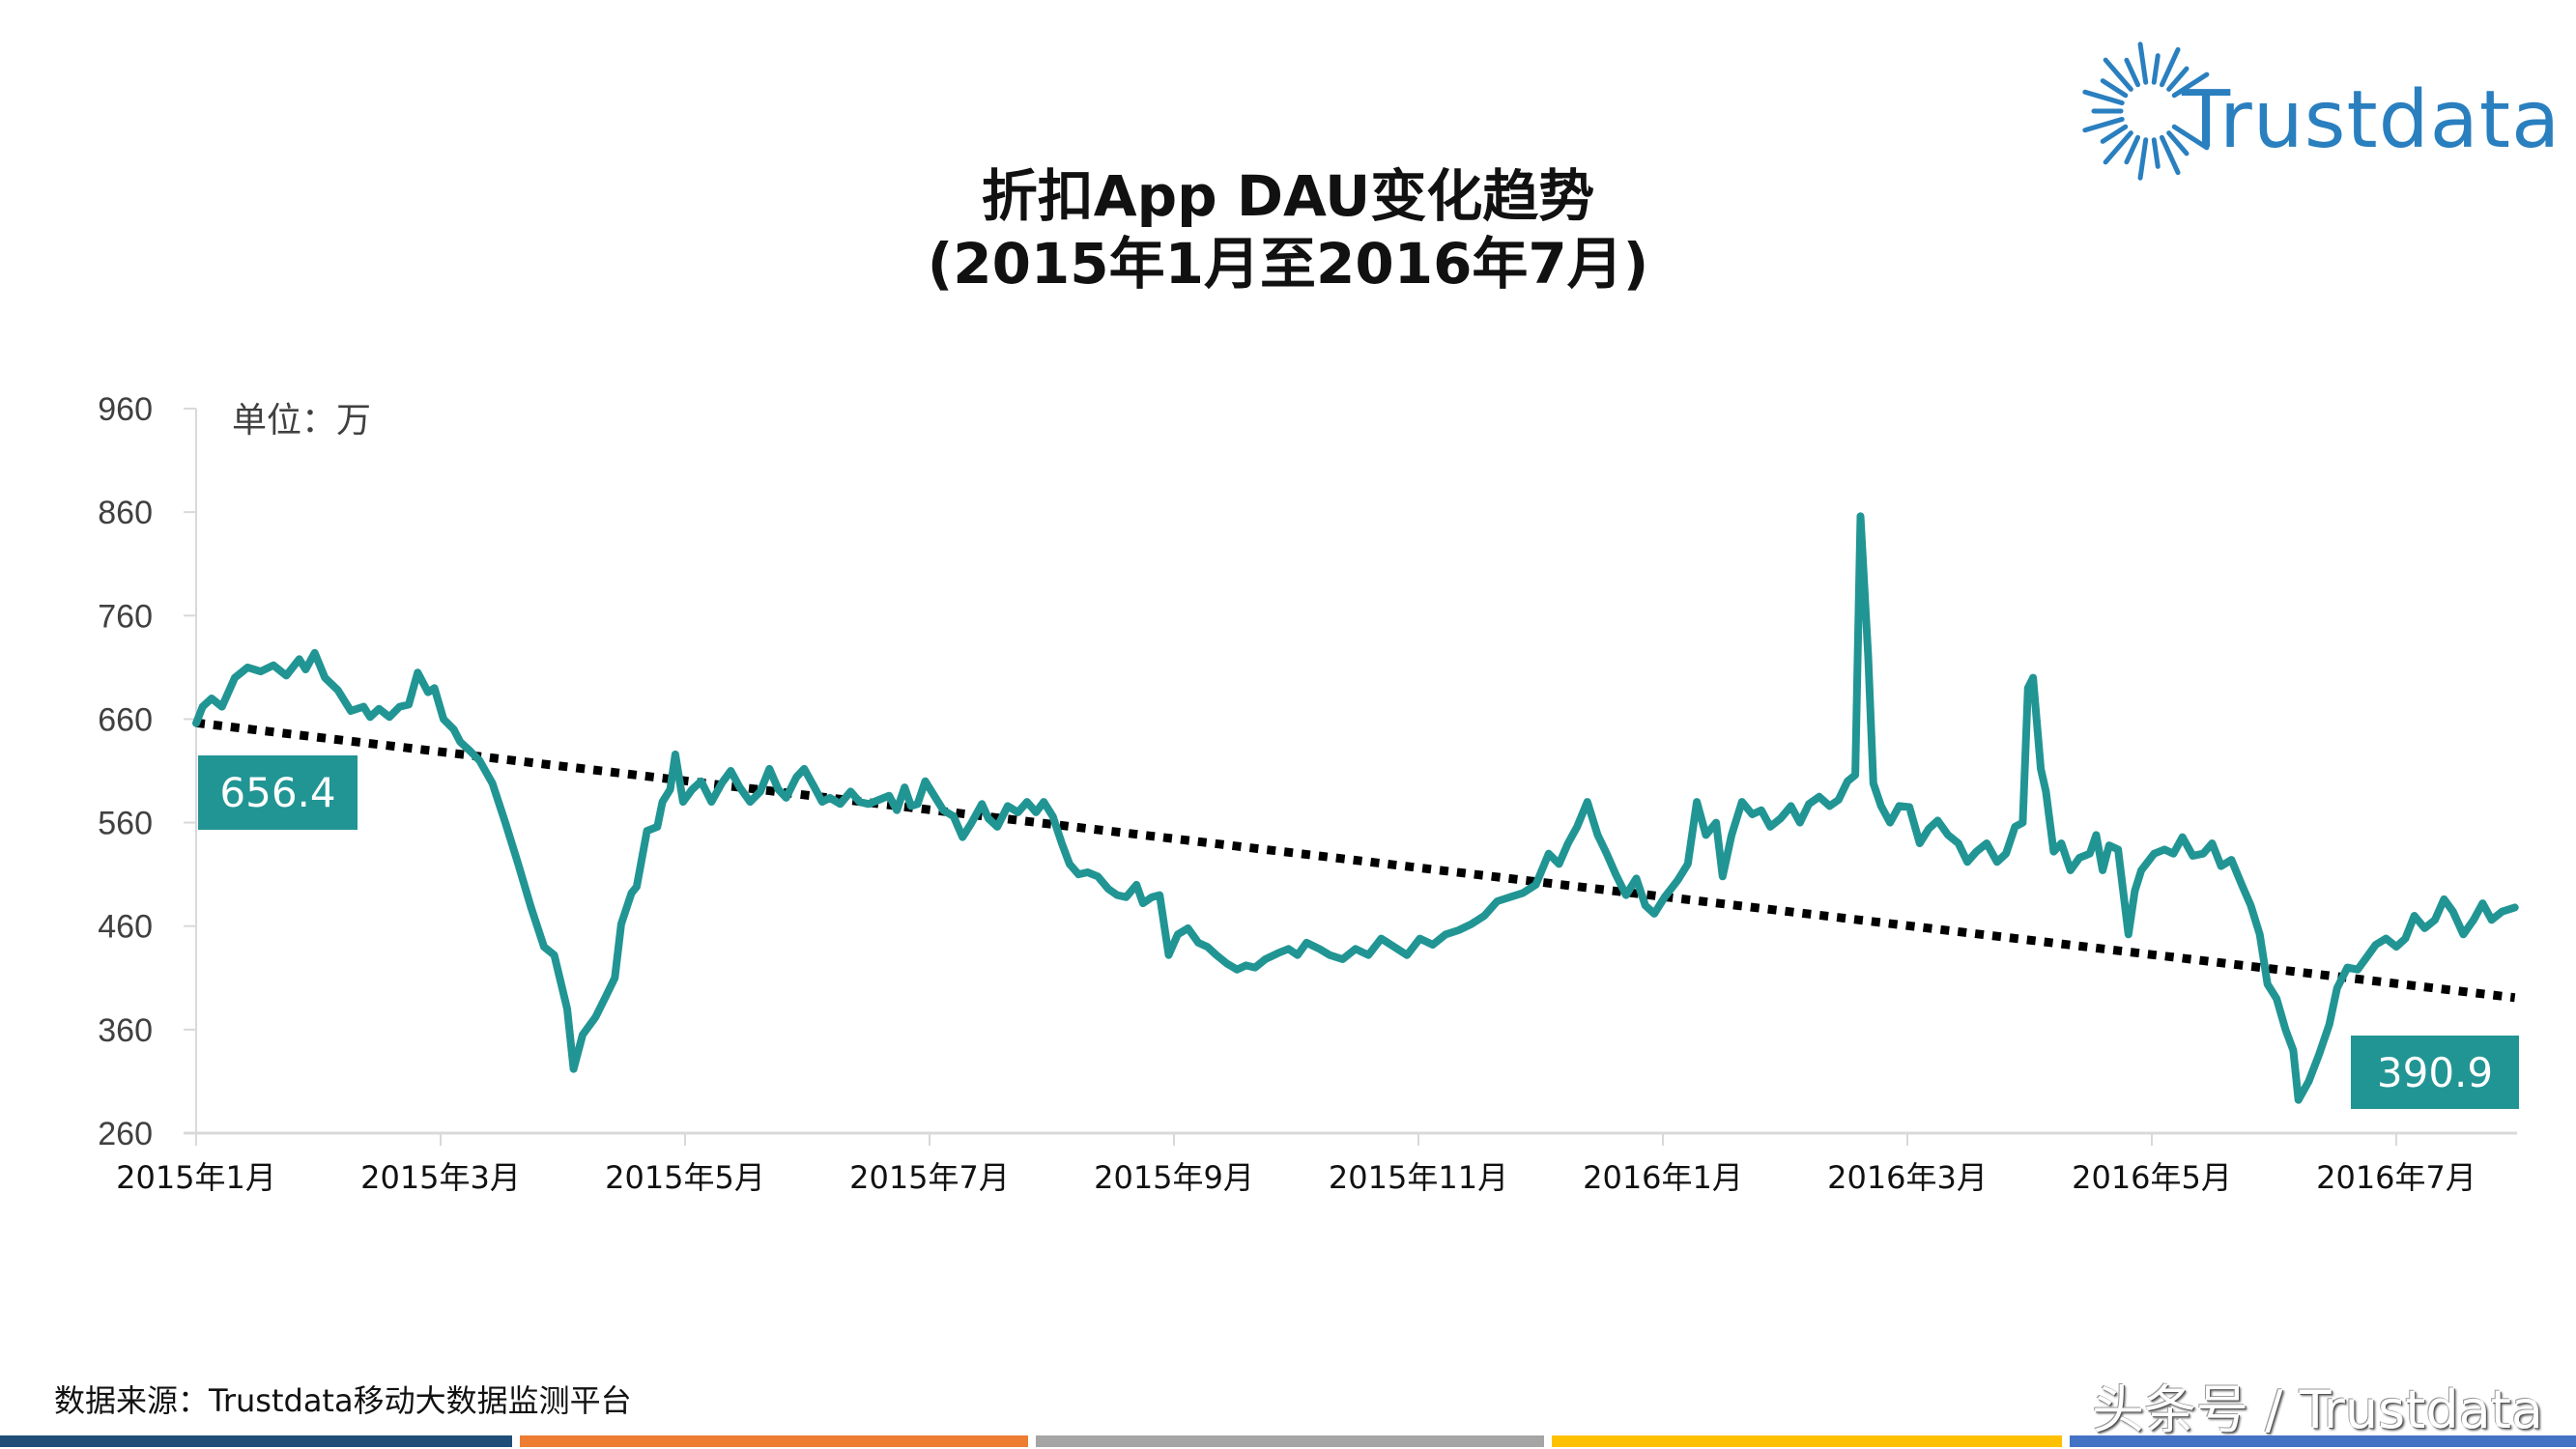 This screenshot has width=2576, height=1449. What do you see at coordinates (2396, 1177) in the screenshot?
I see `x-tick-label: 2016年7月` at bounding box center [2396, 1177].